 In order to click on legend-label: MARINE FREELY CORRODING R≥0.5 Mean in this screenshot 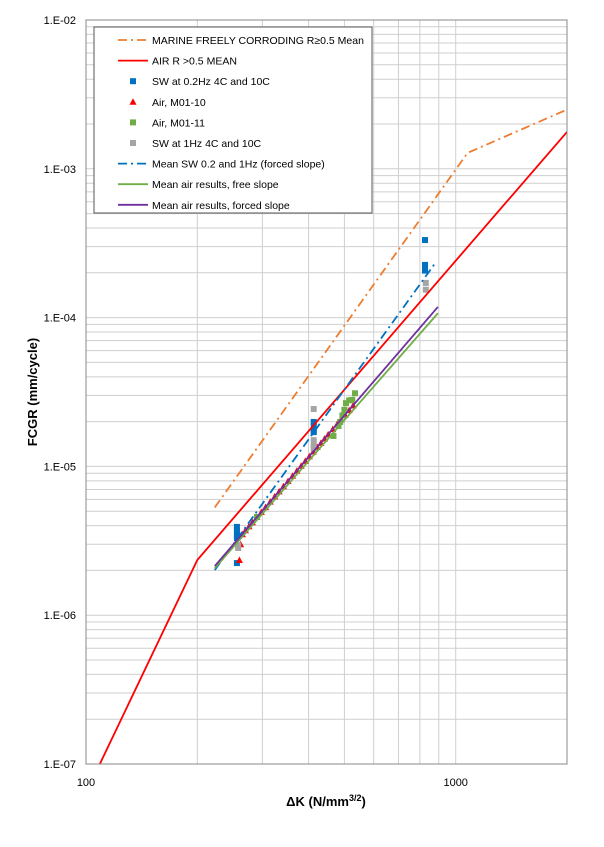, I will do `click(258, 41)`.